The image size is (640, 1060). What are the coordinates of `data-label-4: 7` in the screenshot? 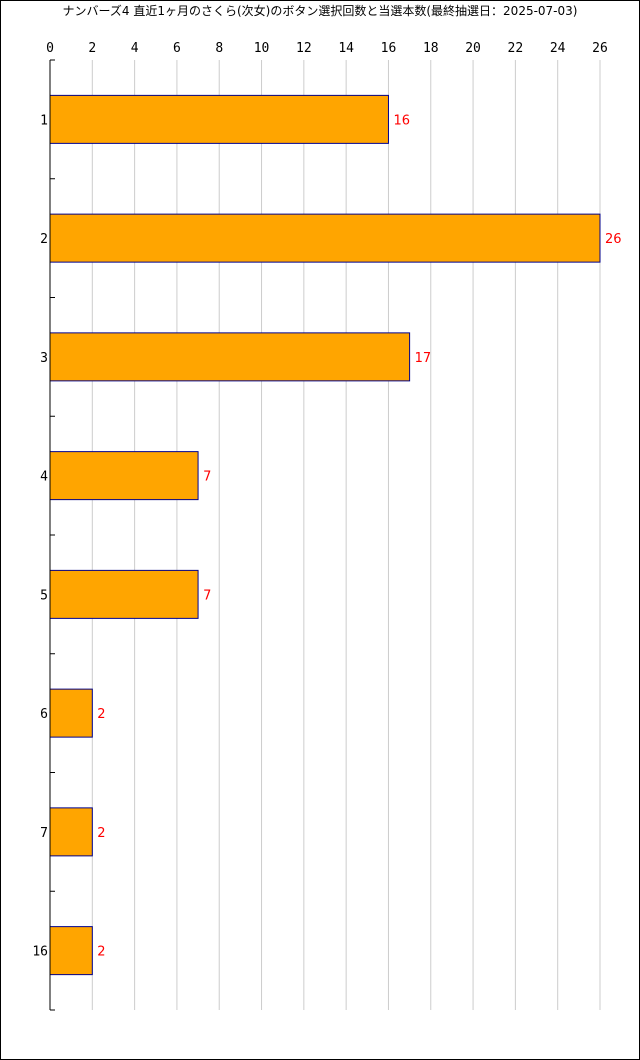 It's located at (207, 477).